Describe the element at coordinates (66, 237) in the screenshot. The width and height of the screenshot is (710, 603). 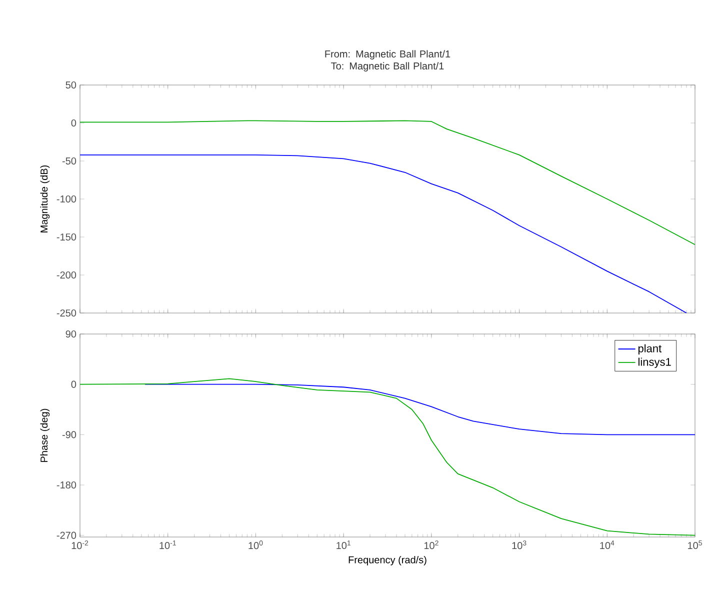
I see `y-tick-label: -150` at that location.